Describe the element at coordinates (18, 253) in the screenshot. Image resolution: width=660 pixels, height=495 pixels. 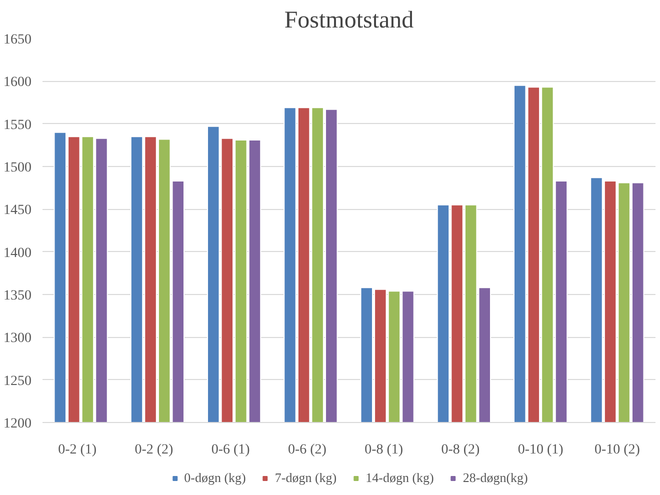
I see `y-tick-label: 1400` at that location.